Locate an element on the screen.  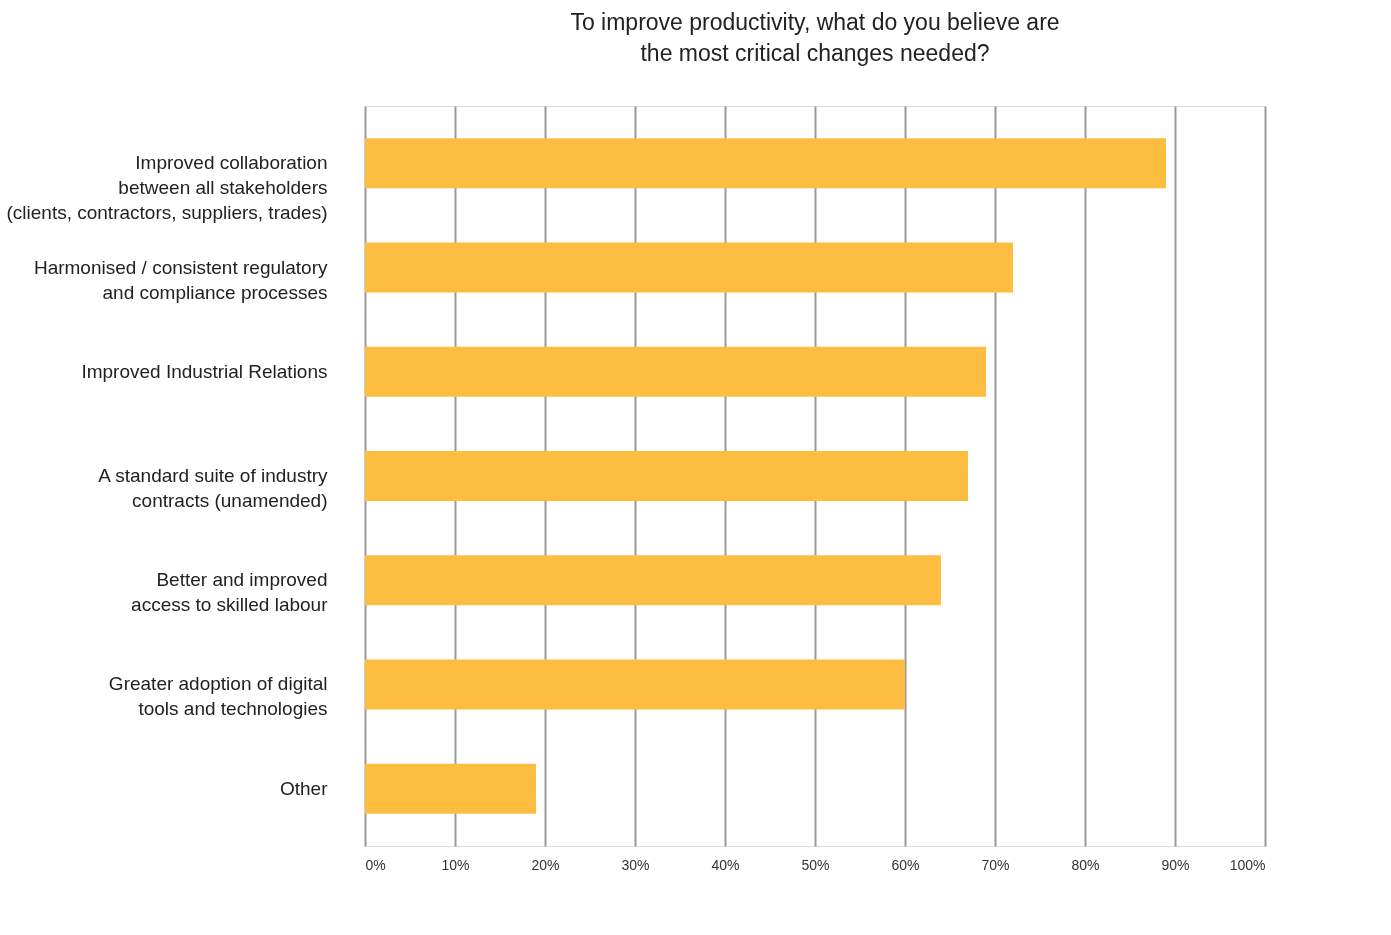
x-tick-label: 90% is located at coordinates (1175, 864).